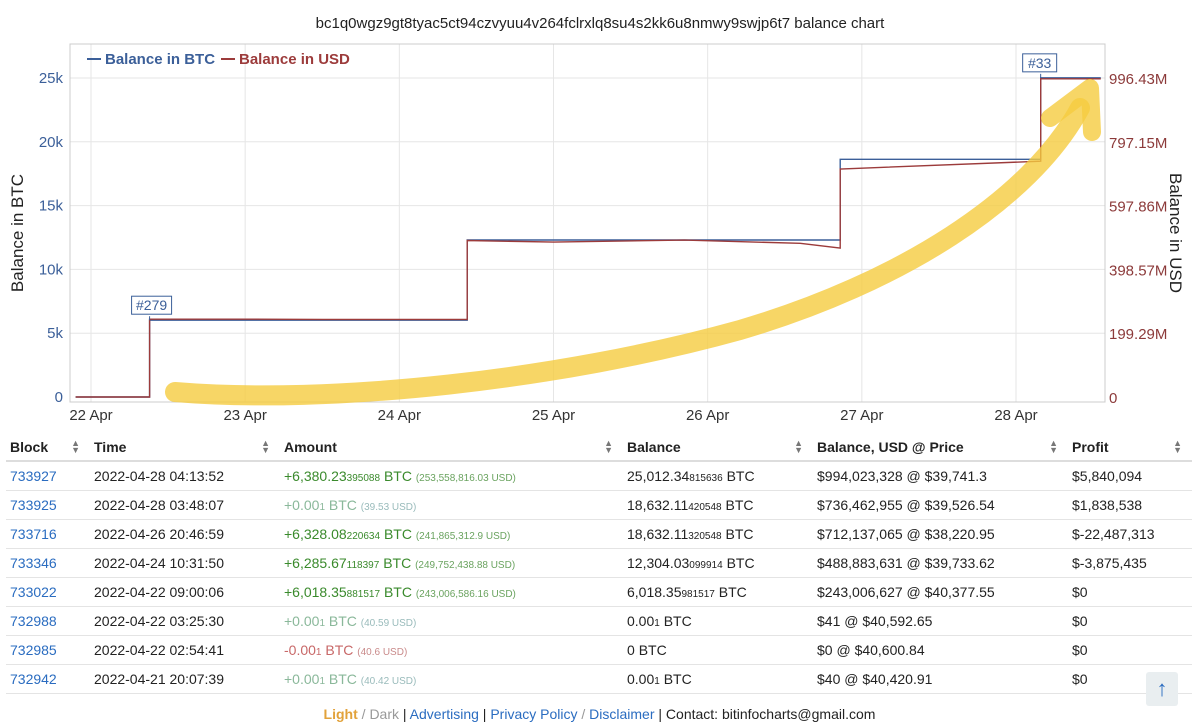 This screenshot has height=725, width=1199. I want to click on amount-cell: +0.001 BTC (40.42 USD), so click(451, 679).